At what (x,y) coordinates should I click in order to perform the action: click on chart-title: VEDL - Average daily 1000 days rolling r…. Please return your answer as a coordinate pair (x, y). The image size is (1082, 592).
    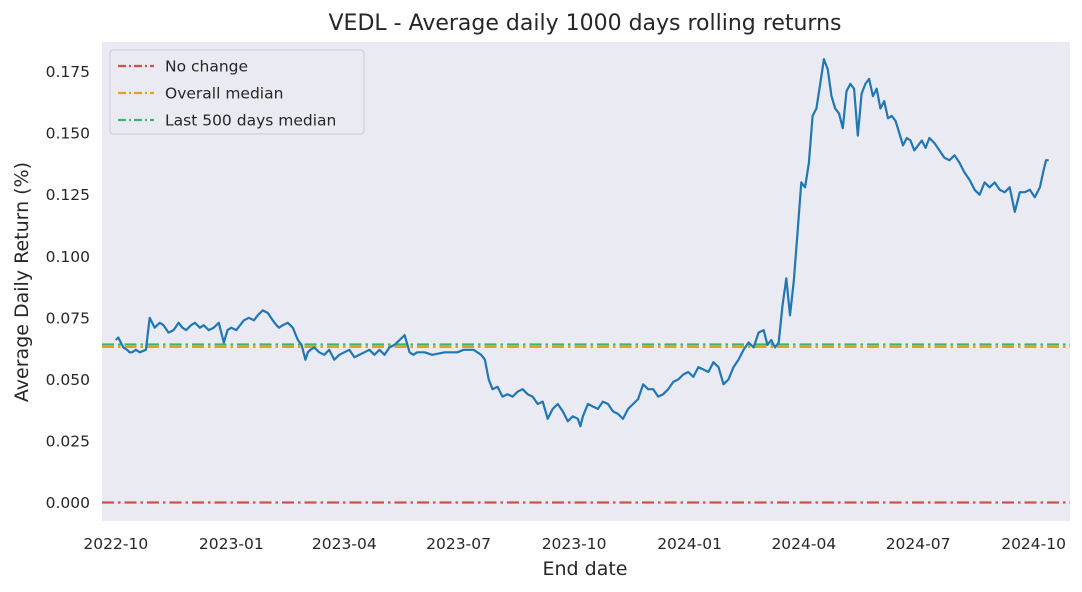
    Looking at the image, I should click on (585, 23).